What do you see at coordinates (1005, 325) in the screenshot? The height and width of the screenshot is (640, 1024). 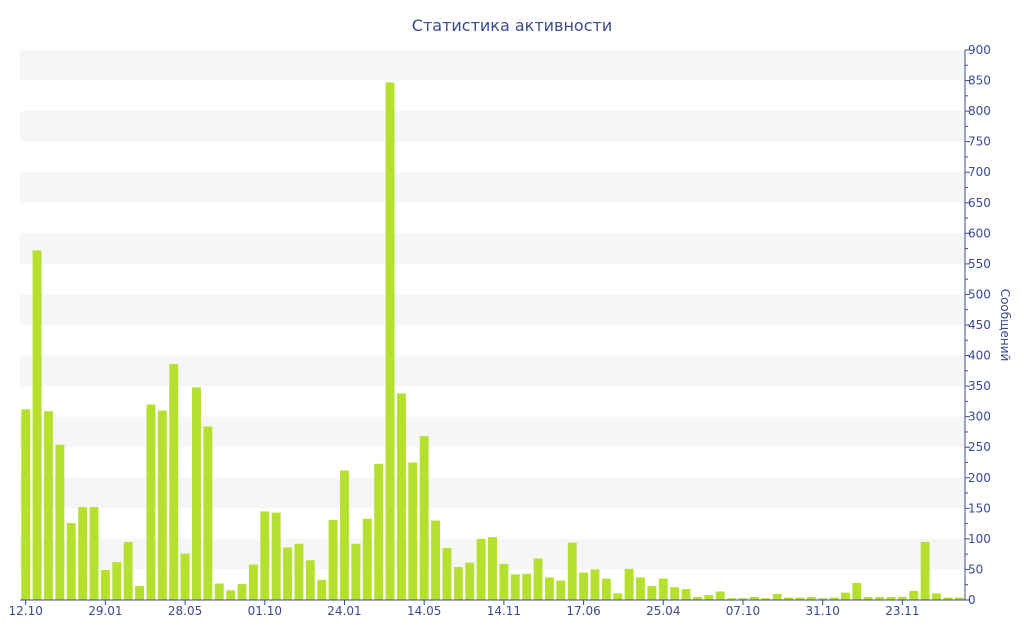 I see `y-axis-title: Сообщений` at bounding box center [1005, 325].